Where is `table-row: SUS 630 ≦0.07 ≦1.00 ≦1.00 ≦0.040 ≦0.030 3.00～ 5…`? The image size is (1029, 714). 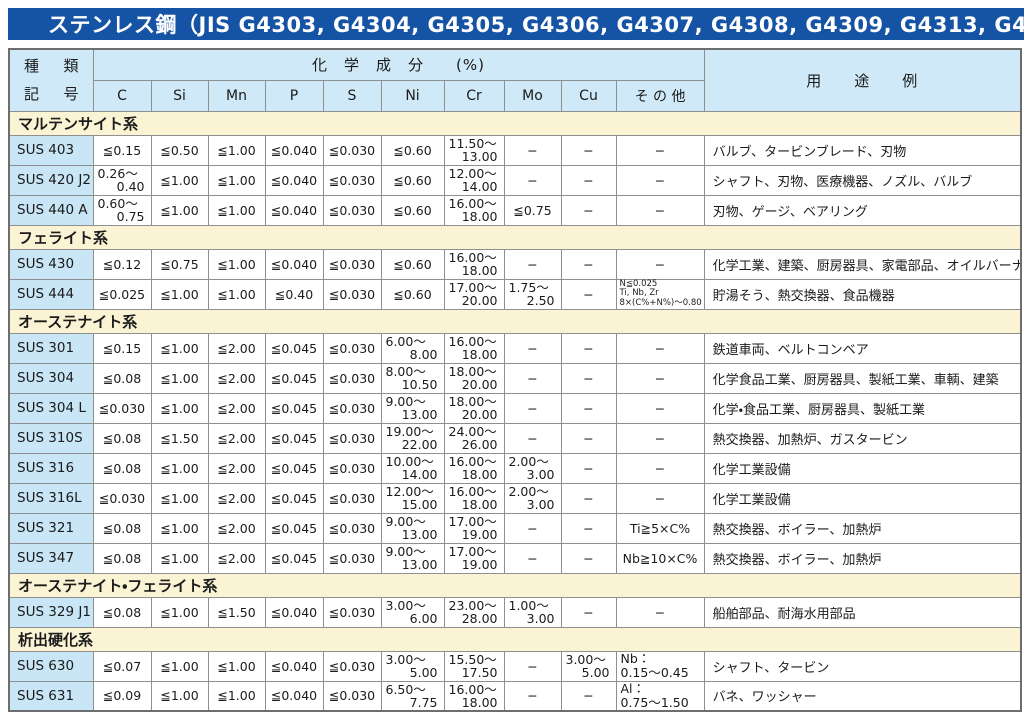
table-row: SUS 630 ≦0.07 ≦1.00 ≦1.00 ≦0.040 ≦0.030 3.00～ 5… is located at coordinates (515, 666).